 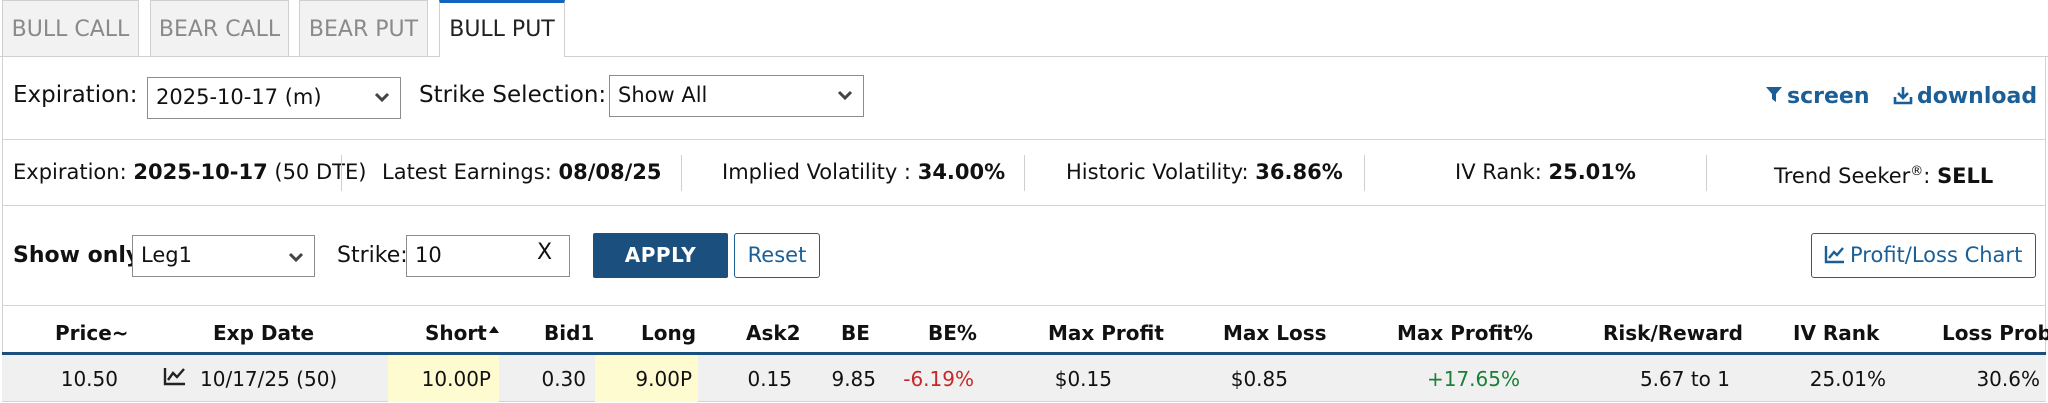 What do you see at coordinates (1673, 333) in the screenshot?
I see `column-header-risk-reward: Risk/Reward` at bounding box center [1673, 333].